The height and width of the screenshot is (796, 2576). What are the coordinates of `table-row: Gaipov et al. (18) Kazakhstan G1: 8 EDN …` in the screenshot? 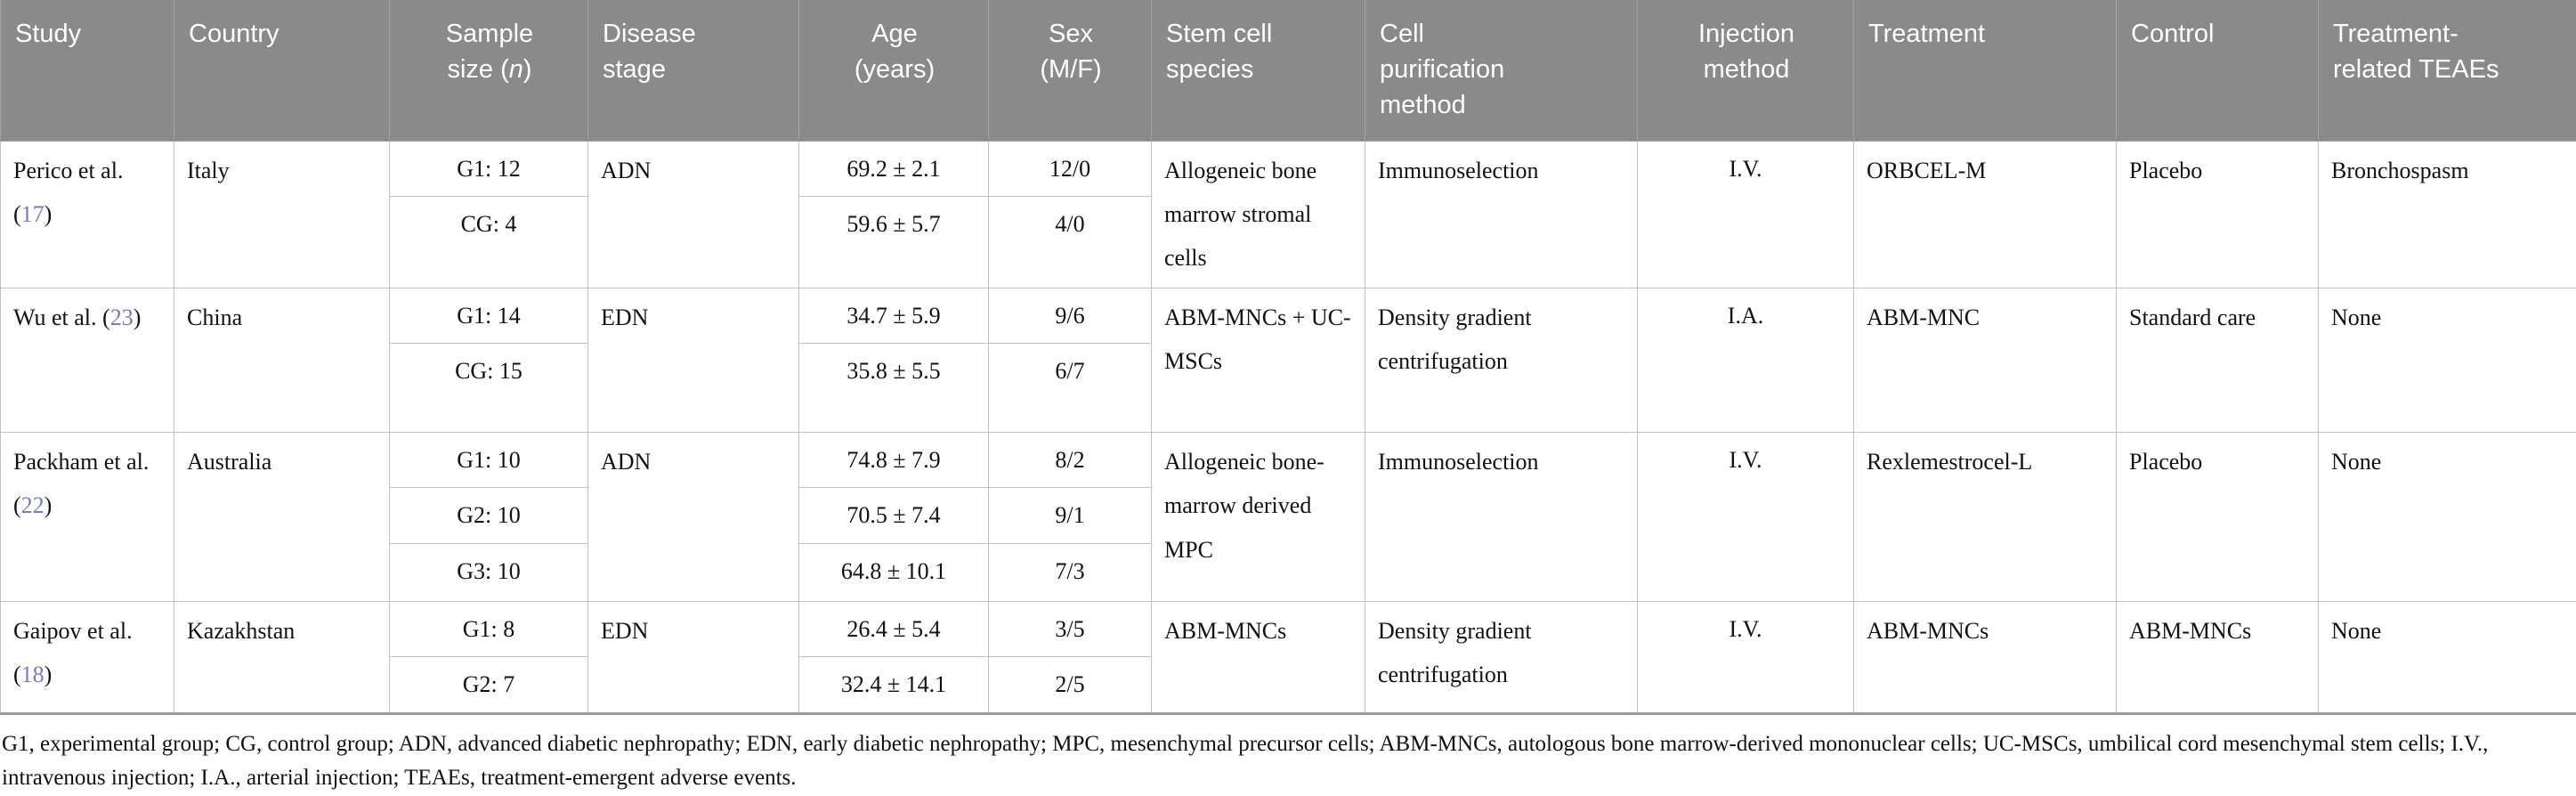 It's located at (1289, 628).